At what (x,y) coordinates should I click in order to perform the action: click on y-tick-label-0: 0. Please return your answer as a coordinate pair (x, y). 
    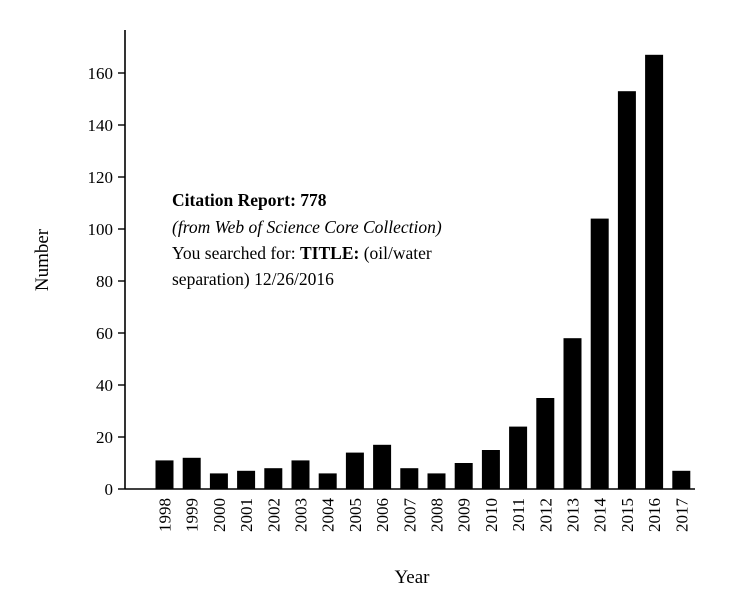
    Looking at the image, I should click on (109, 489).